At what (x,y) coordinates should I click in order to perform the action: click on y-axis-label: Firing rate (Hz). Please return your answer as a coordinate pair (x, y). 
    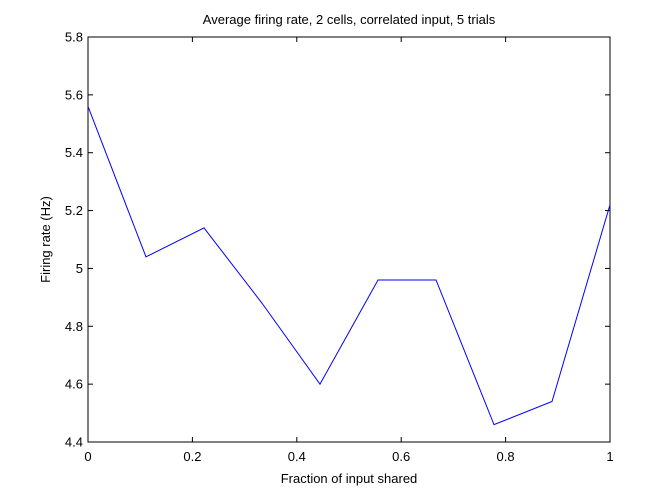
    Looking at the image, I should click on (45, 239).